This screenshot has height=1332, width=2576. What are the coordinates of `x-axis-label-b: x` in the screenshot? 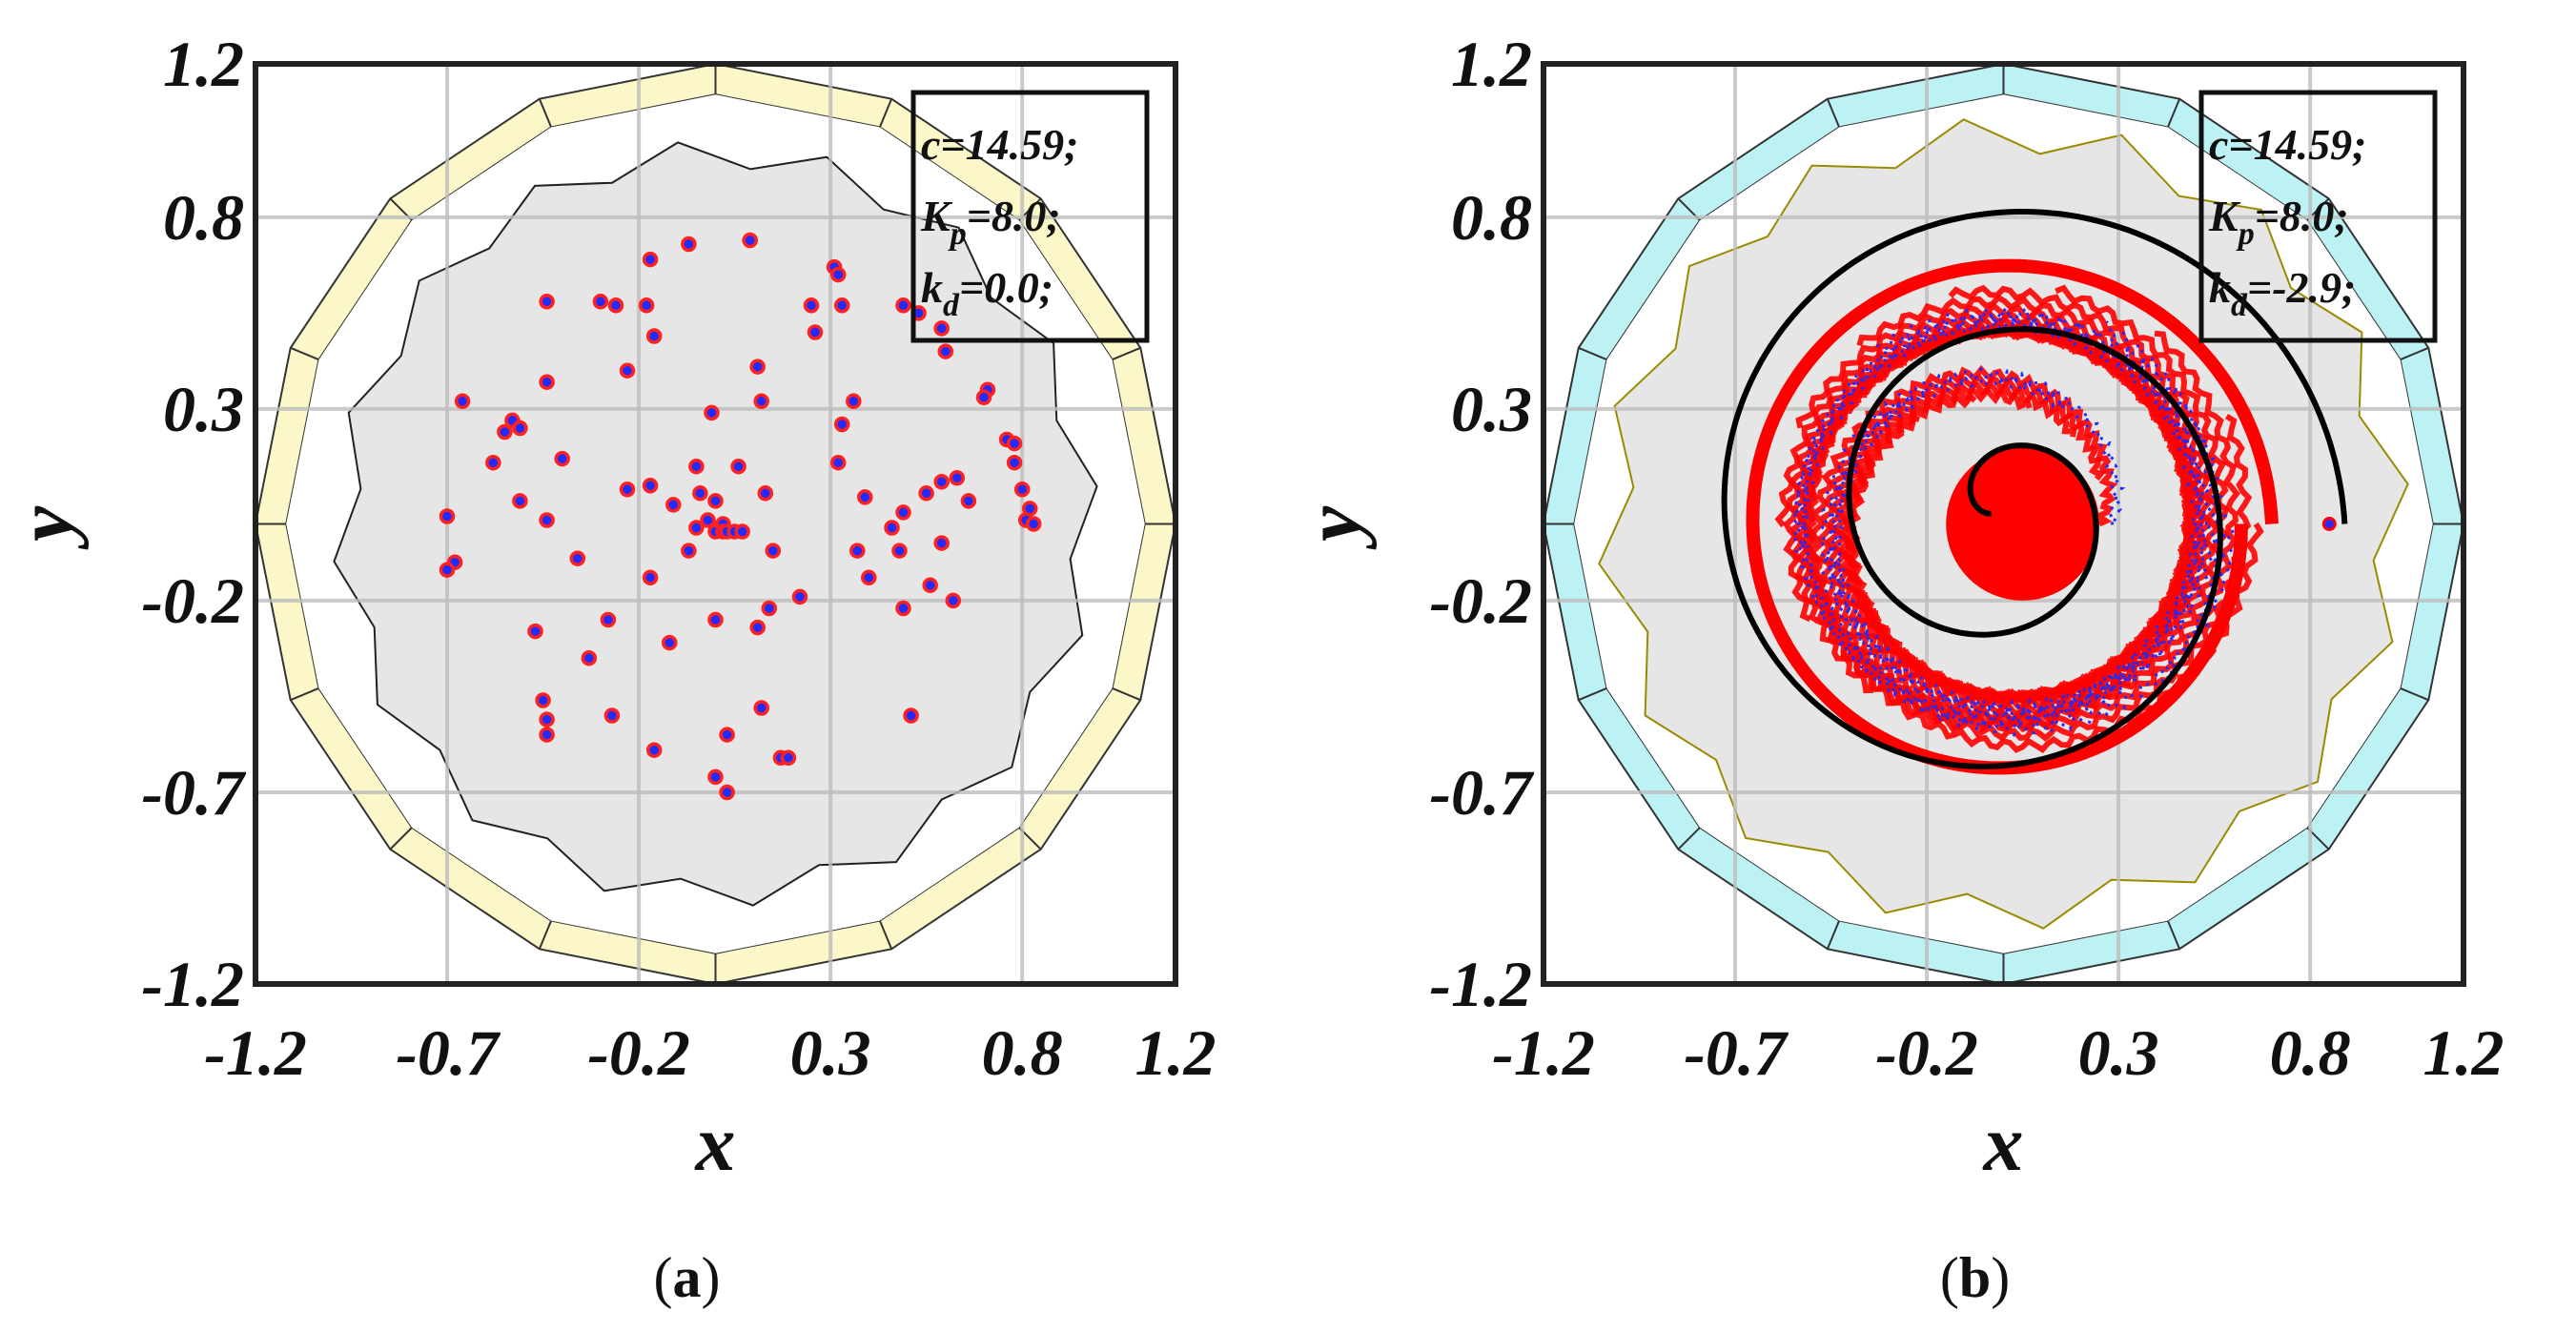 It's located at (2003, 1143).